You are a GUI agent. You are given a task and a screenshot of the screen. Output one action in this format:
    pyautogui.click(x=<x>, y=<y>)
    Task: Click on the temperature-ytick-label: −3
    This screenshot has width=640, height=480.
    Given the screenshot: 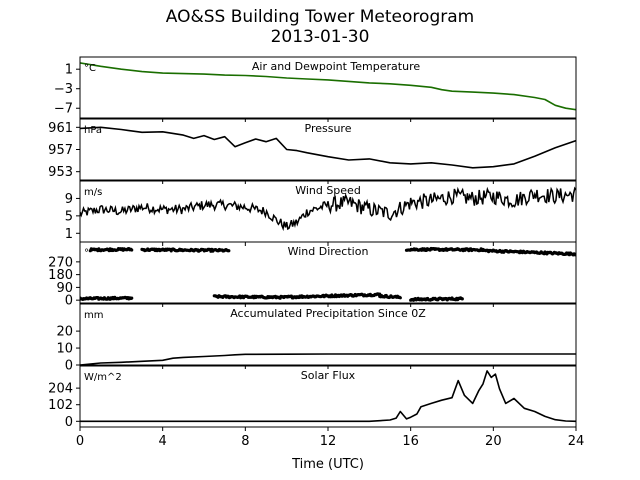 What is the action you would take?
    pyautogui.click(x=63, y=89)
    